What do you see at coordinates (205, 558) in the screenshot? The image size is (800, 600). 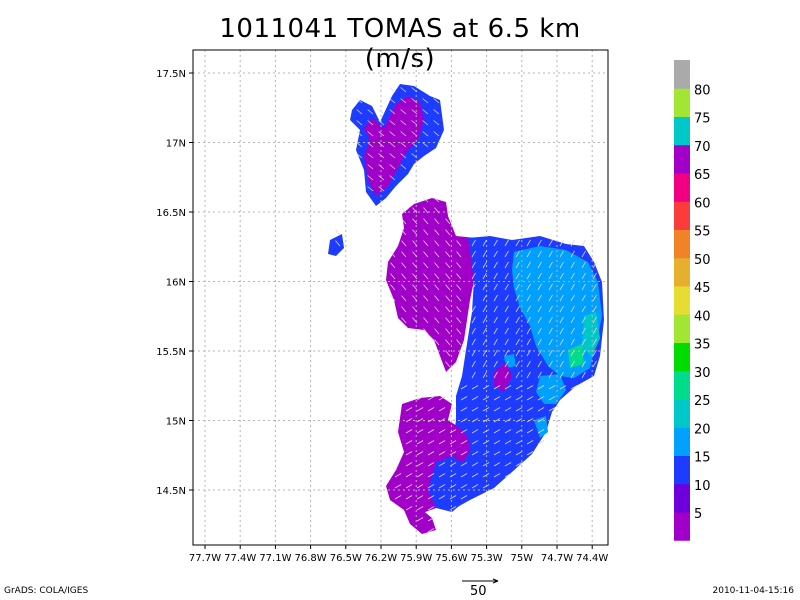 I see `lon-tick-label: 77.7W` at bounding box center [205, 558].